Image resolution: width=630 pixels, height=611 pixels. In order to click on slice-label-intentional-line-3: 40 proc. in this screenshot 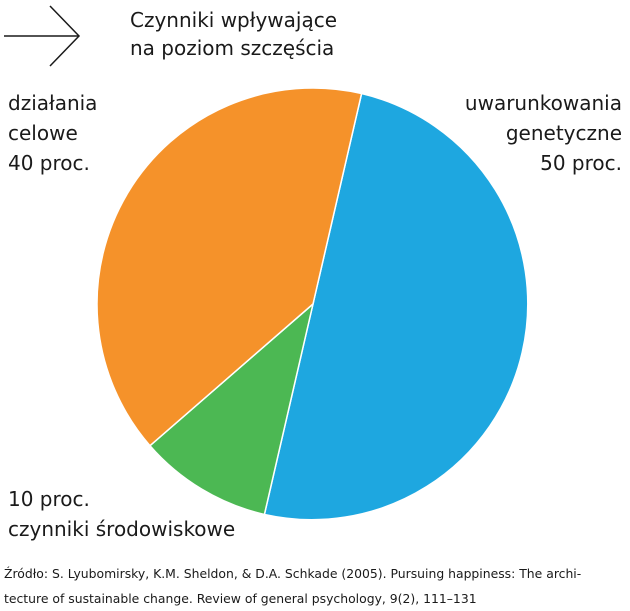, I will do `click(49, 163)`.